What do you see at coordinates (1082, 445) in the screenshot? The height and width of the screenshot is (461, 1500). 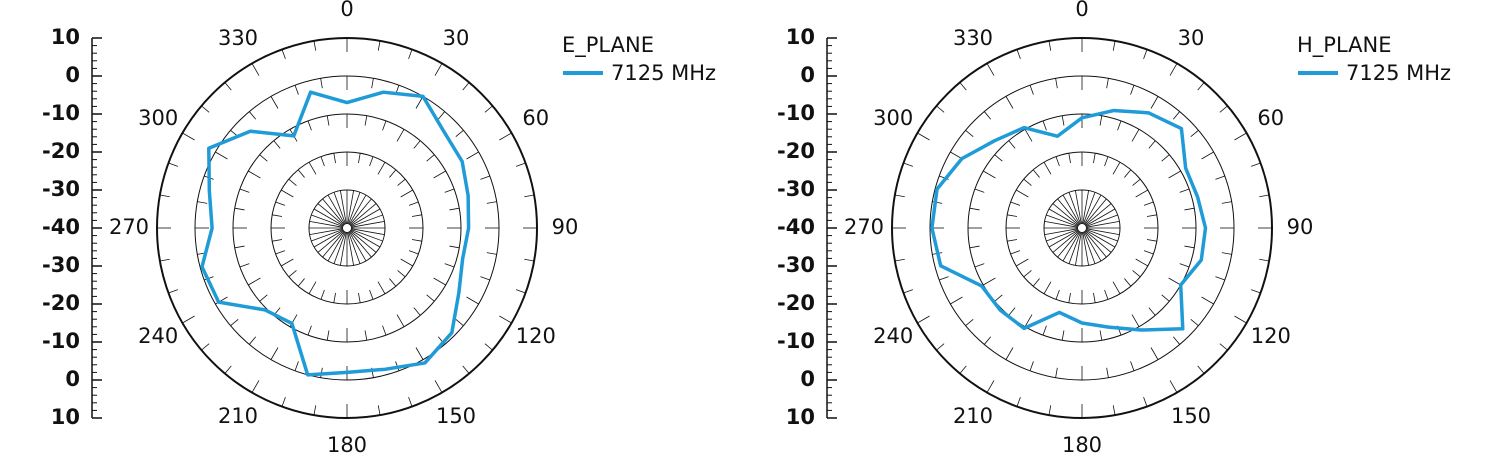 I see `angle-label: 180` at bounding box center [1082, 445].